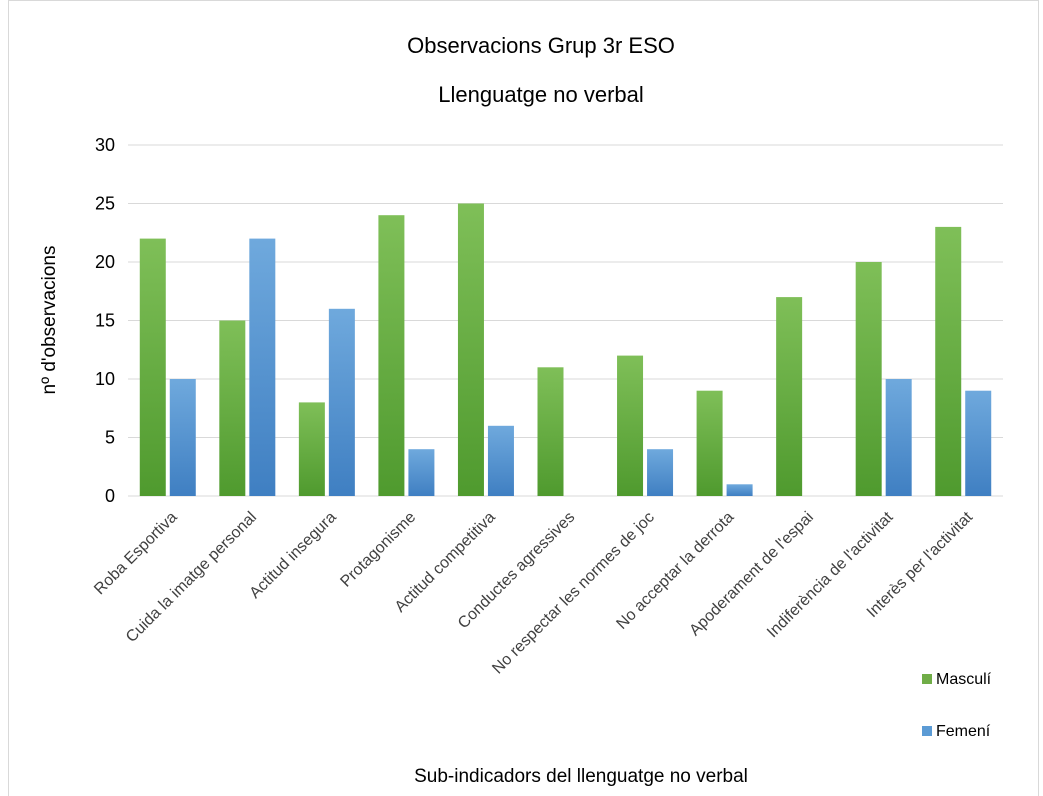 Image resolution: width=1043 pixels, height=796 pixels. Describe the element at coordinates (964, 679) in the screenshot. I see `legend-label: Masculí` at that location.